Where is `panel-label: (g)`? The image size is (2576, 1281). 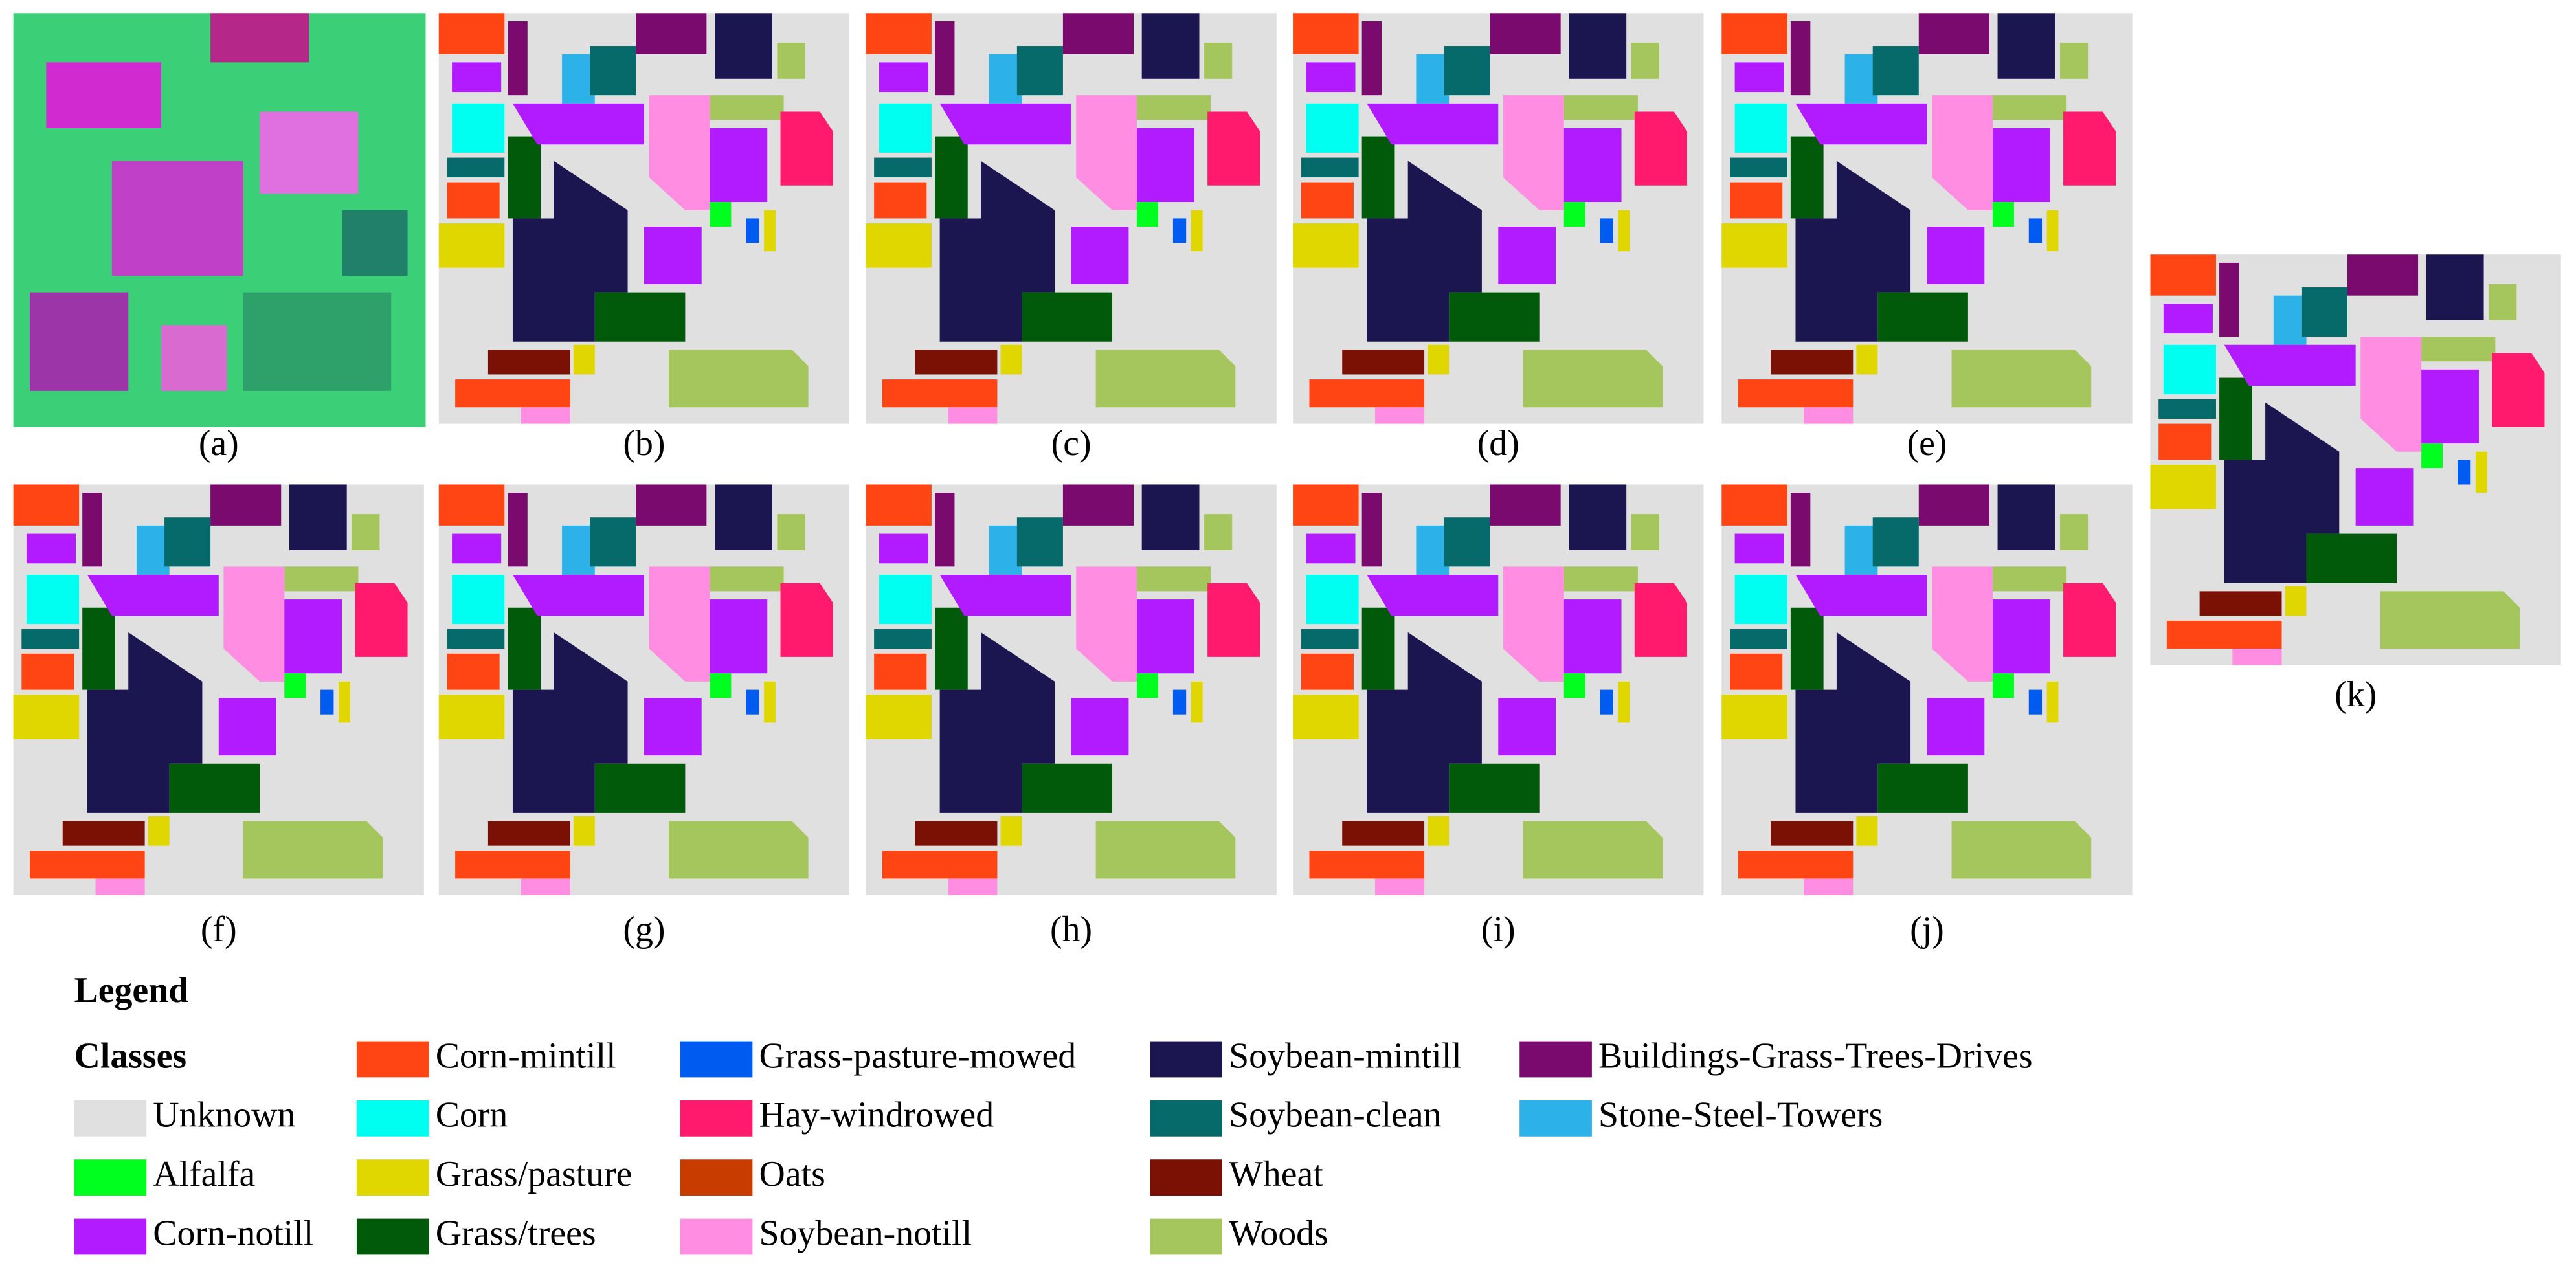
panel-label: (g) is located at coordinates (644, 929).